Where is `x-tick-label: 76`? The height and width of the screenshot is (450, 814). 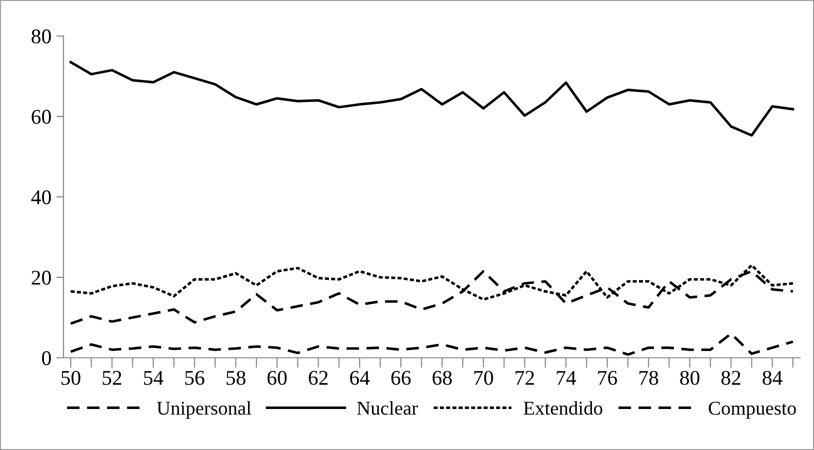 x-tick-label: 76 is located at coordinates (608, 377).